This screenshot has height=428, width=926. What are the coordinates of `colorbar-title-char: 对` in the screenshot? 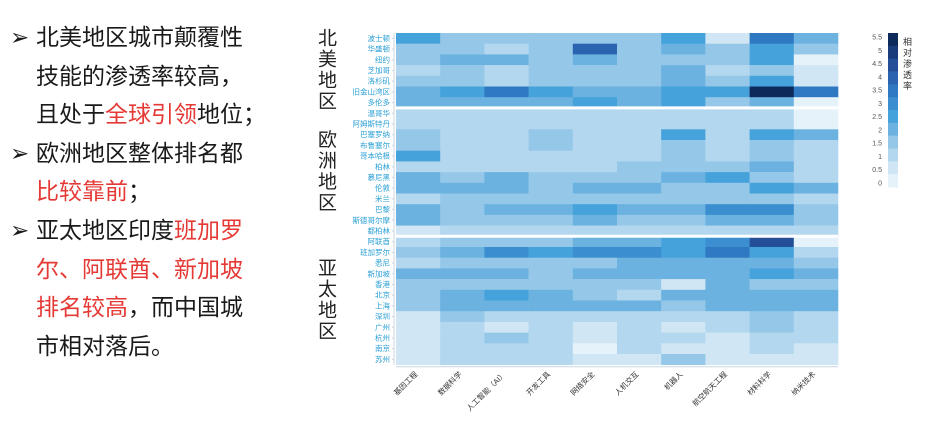 It's located at (907, 52).